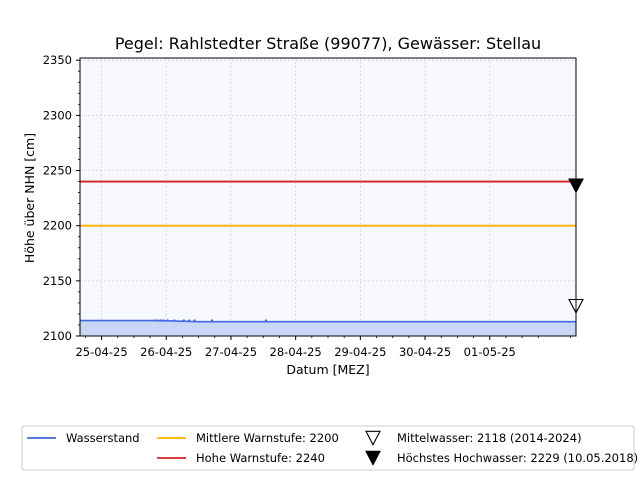 This screenshot has height=480, width=640. What do you see at coordinates (29, 198) in the screenshot?
I see `y-axis-label: Höhe über NHN [cm]` at bounding box center [29, 198].